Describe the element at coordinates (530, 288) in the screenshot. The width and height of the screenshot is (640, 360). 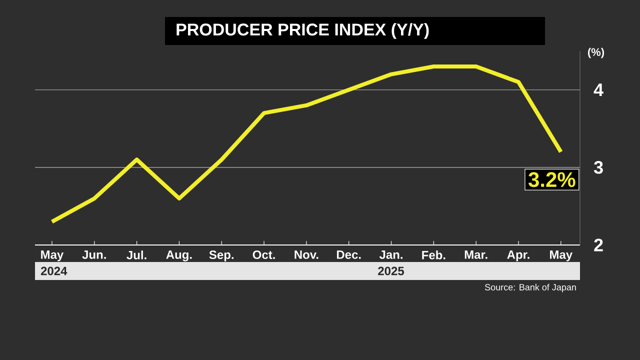
I see `source-note: Source: Bank of Japan` at that location.